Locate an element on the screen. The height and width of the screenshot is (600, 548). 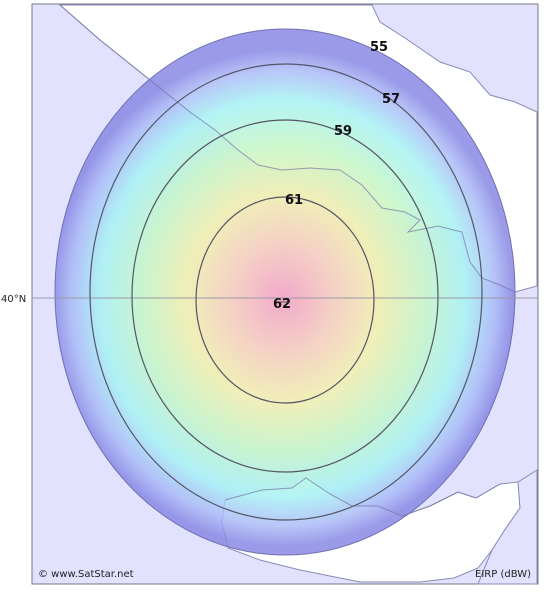
south-coastline-overlay is located at coordinates (362, 497).